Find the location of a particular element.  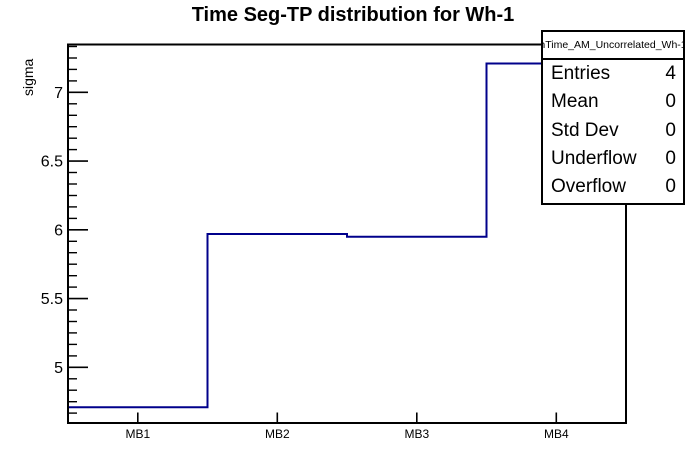

y-axis-title: sigma is located at coordinates (28, 77).